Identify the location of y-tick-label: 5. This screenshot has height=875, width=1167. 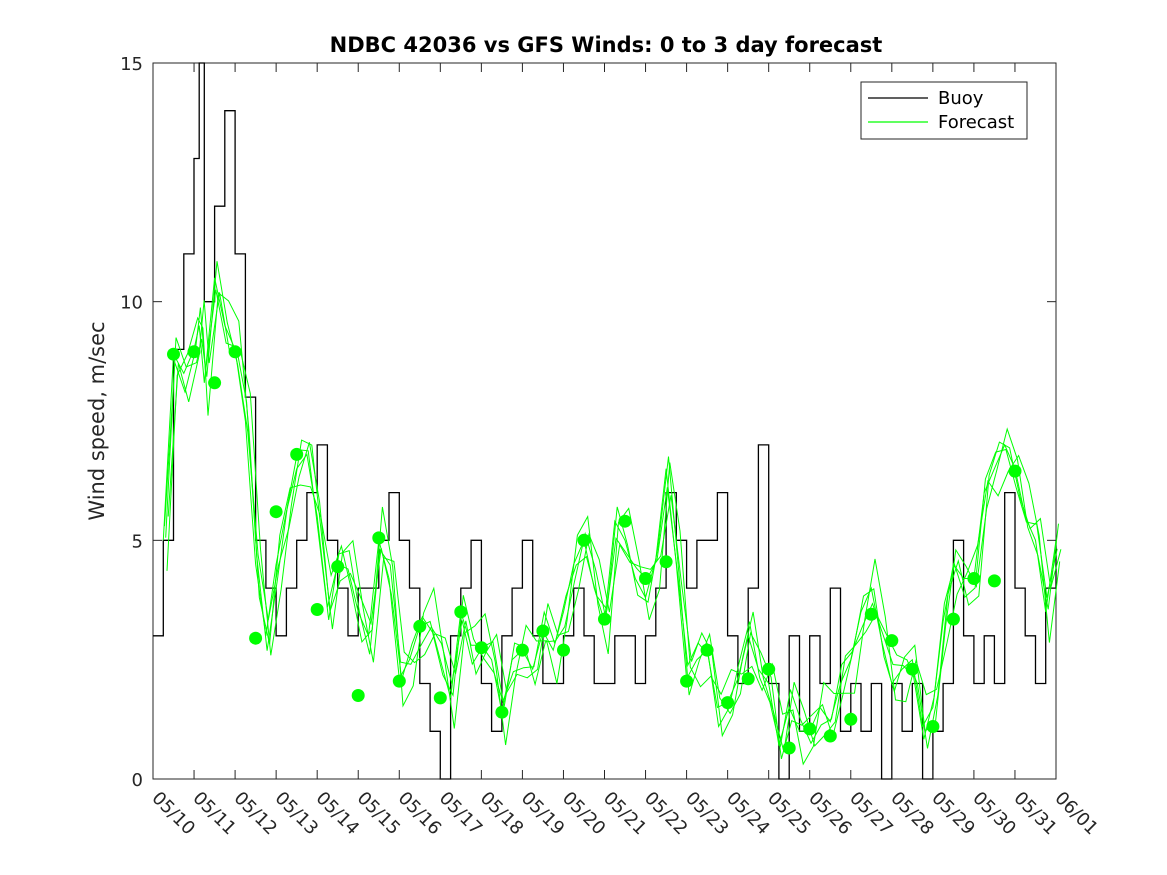
(137, 541).